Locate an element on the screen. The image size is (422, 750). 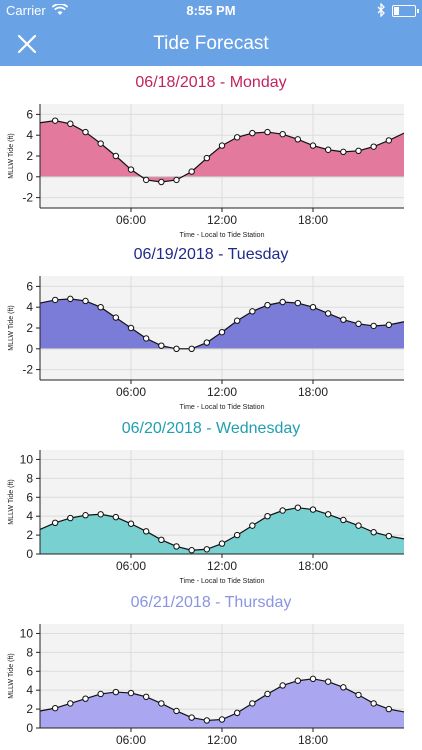
page-title: Tide Forecast is located at coordinates (211, 43).